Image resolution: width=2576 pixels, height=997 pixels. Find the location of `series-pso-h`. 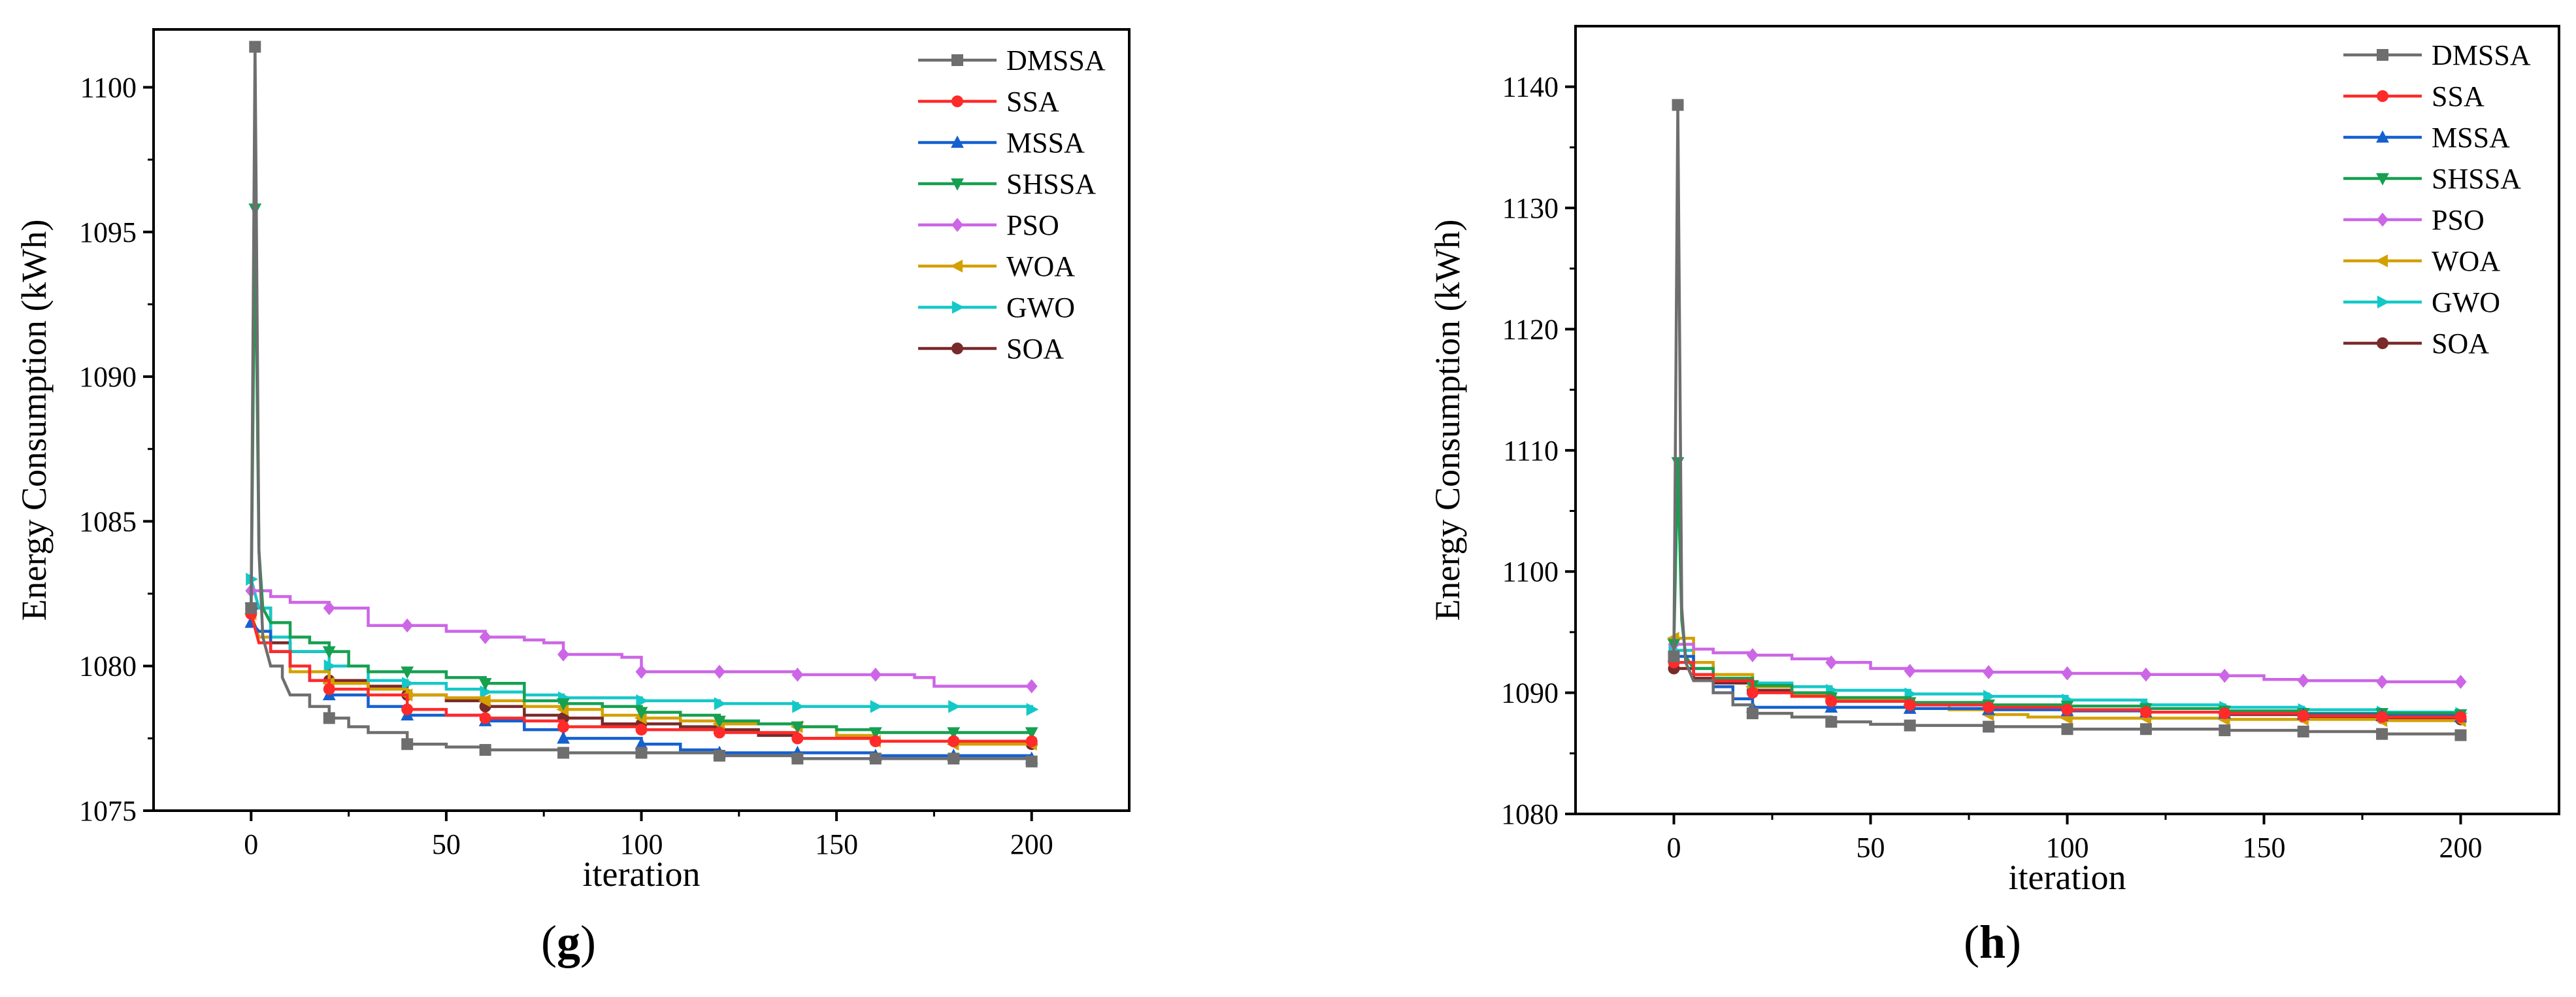

series-pso-h is located at coordinates (2067, 663).